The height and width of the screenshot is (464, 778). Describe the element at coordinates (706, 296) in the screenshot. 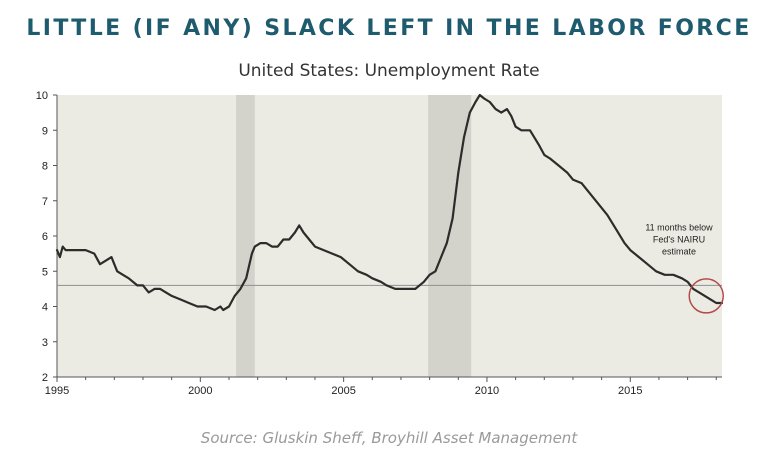

I see `highlight-circle` at that location.